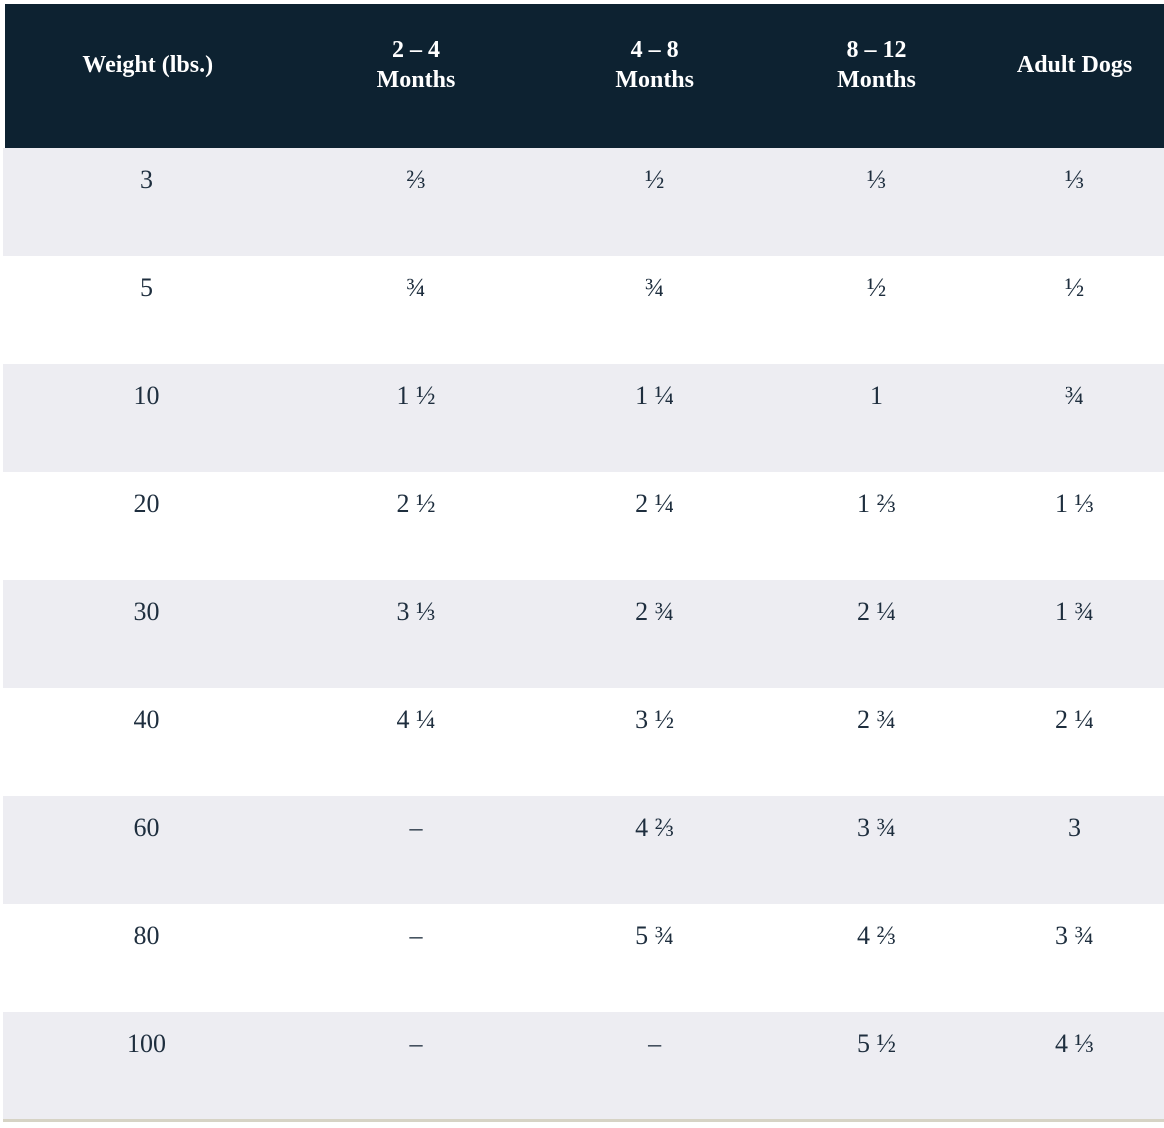 Image resolution: width=1164 pixels, height=1128 pixels. I want to click on cell-8-12-months: 1, so click(876, 418).